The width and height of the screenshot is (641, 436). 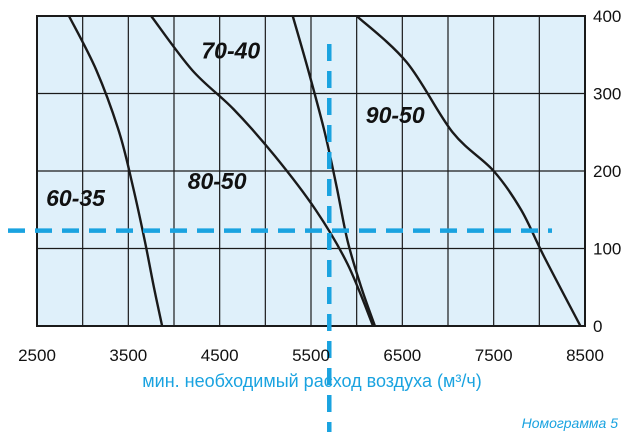 I want to click on x-tick-label: 3500, so click(x=128, y=355).